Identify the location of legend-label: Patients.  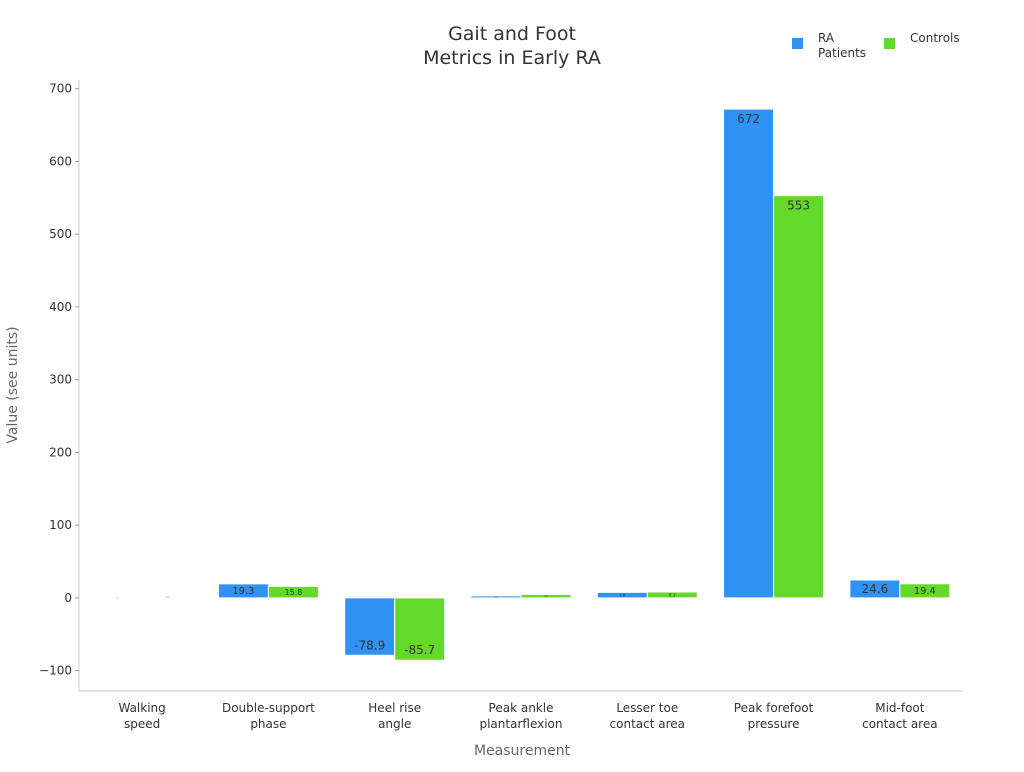
(842, 53).